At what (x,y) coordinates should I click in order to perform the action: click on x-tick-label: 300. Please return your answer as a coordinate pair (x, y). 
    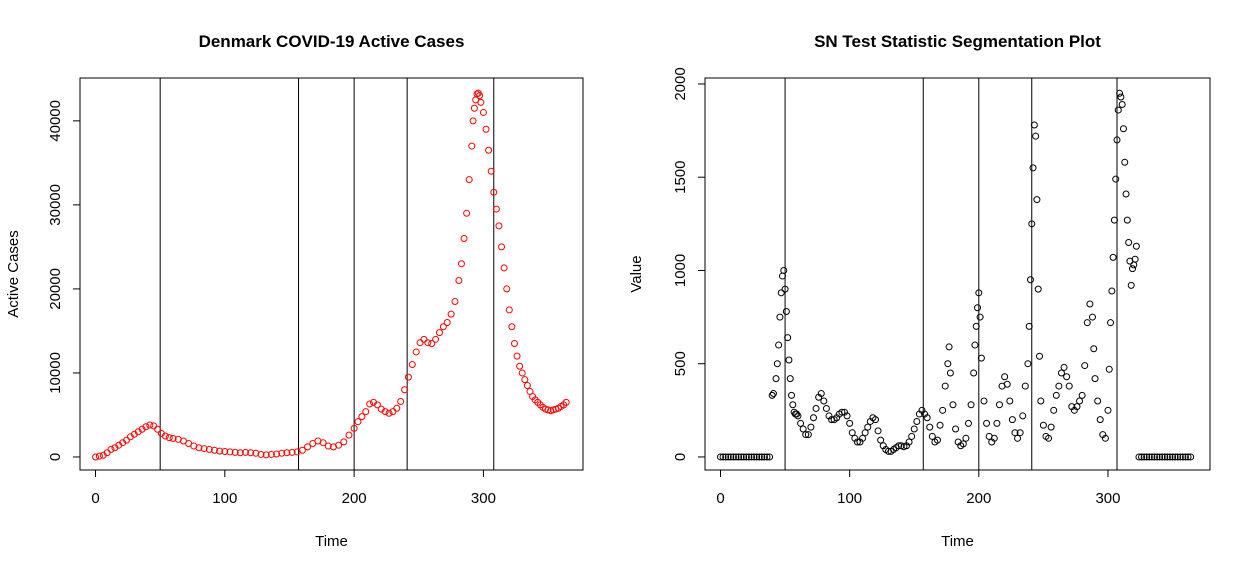
    Looking at the image, I should click on (1107, 498).